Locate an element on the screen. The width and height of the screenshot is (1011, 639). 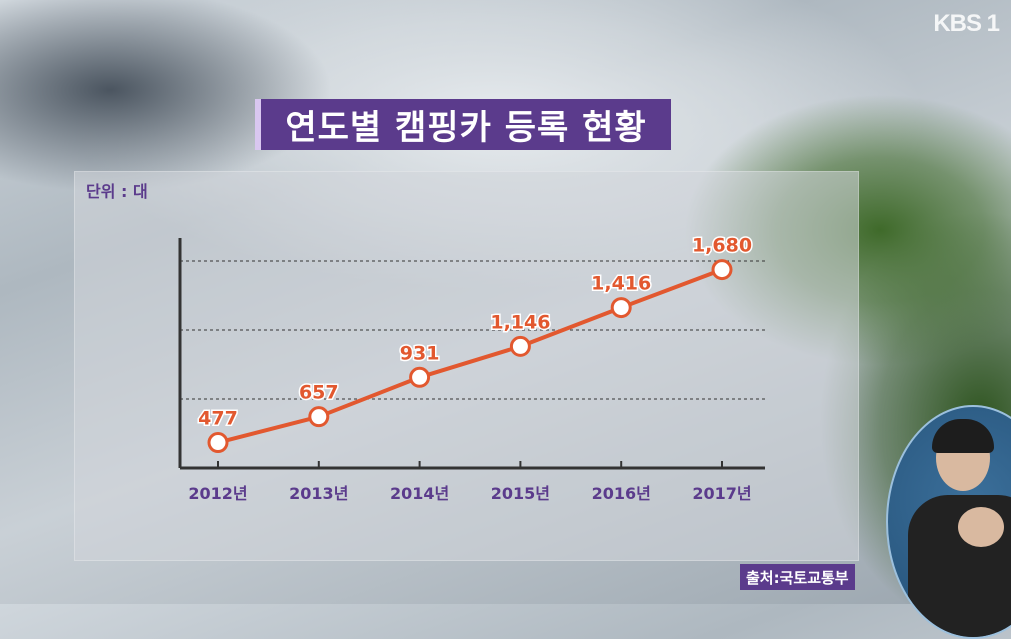
broadcaster-logo: KBS 1 is located at coordinates (966, 23).